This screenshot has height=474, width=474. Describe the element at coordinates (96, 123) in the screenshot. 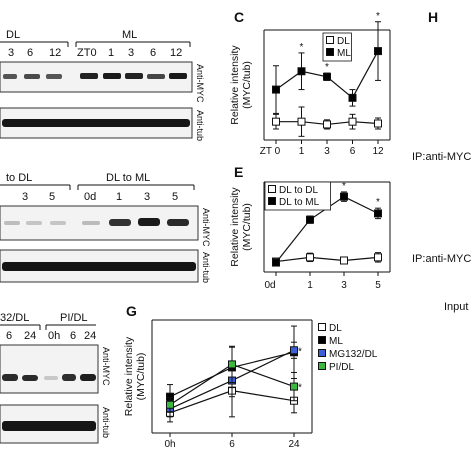

I see `blot-top-tub-band` at that location.